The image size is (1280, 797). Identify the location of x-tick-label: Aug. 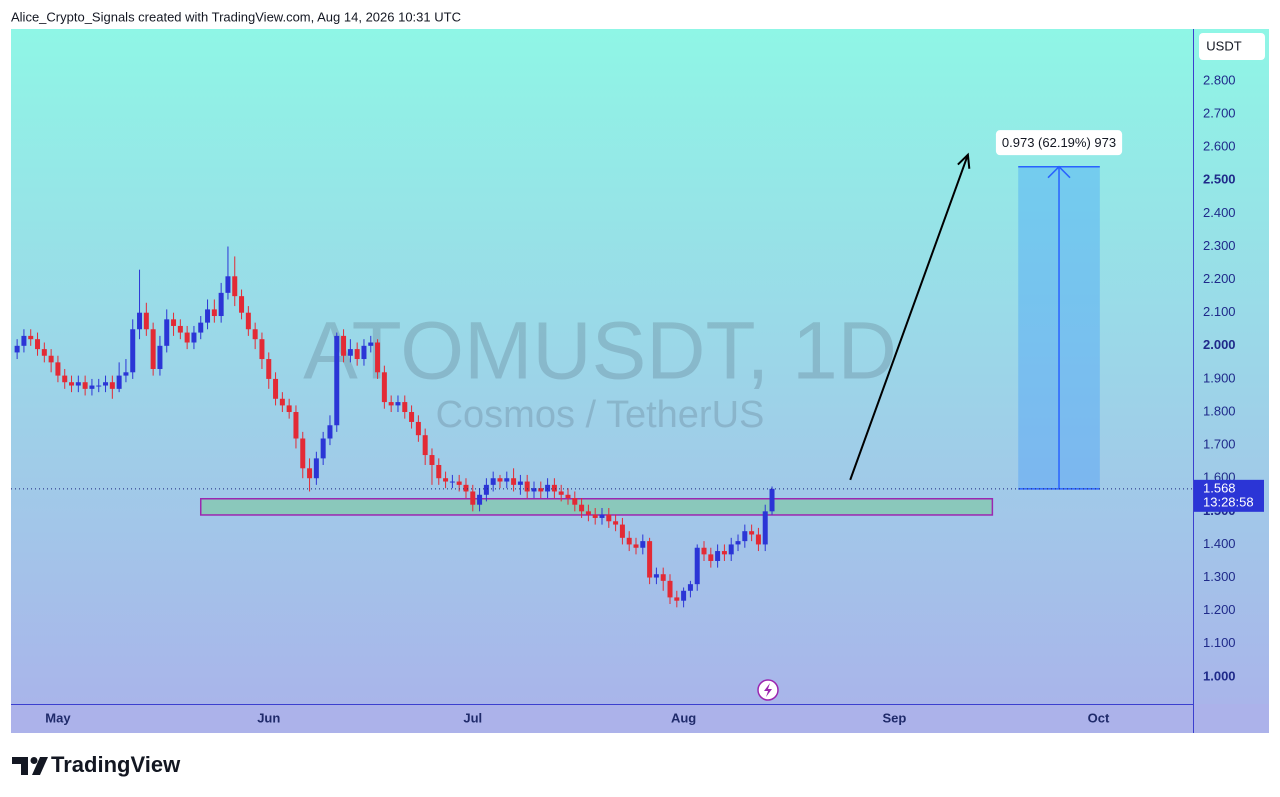
(683, 717).